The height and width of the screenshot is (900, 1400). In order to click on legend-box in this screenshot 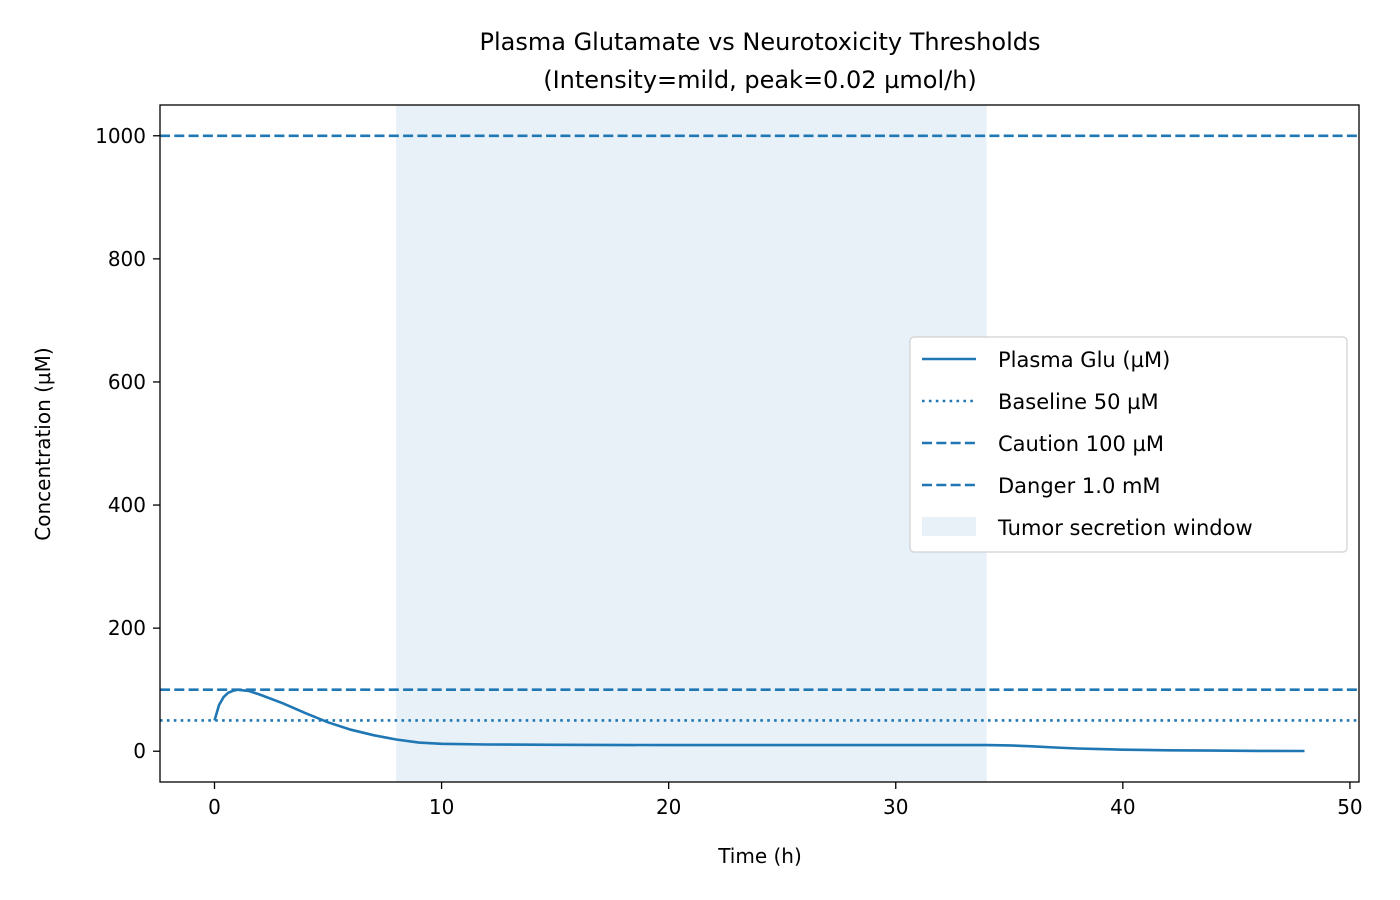, I will do `click(1128, 444)`.